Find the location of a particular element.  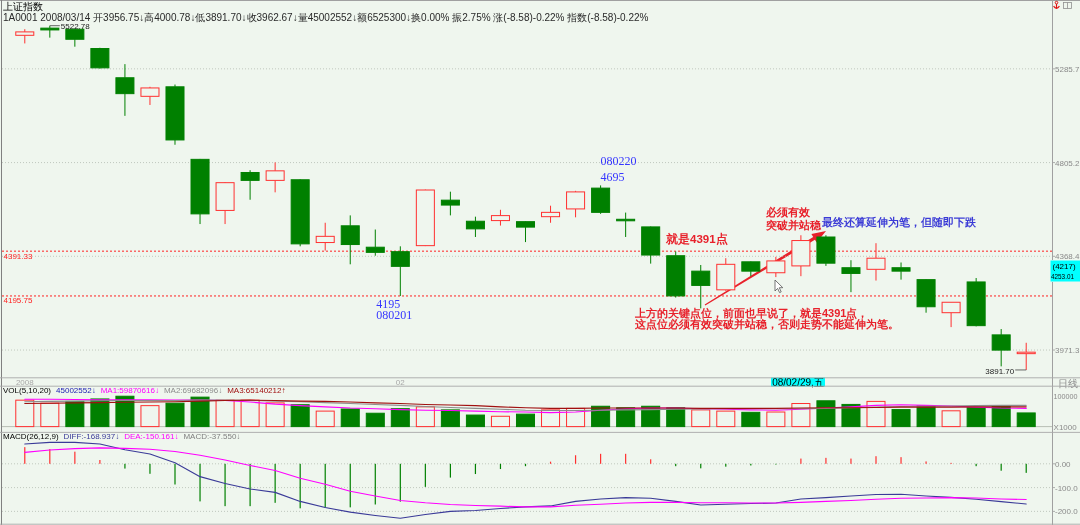

text: (4217) is located at coordinates (1064, 266).